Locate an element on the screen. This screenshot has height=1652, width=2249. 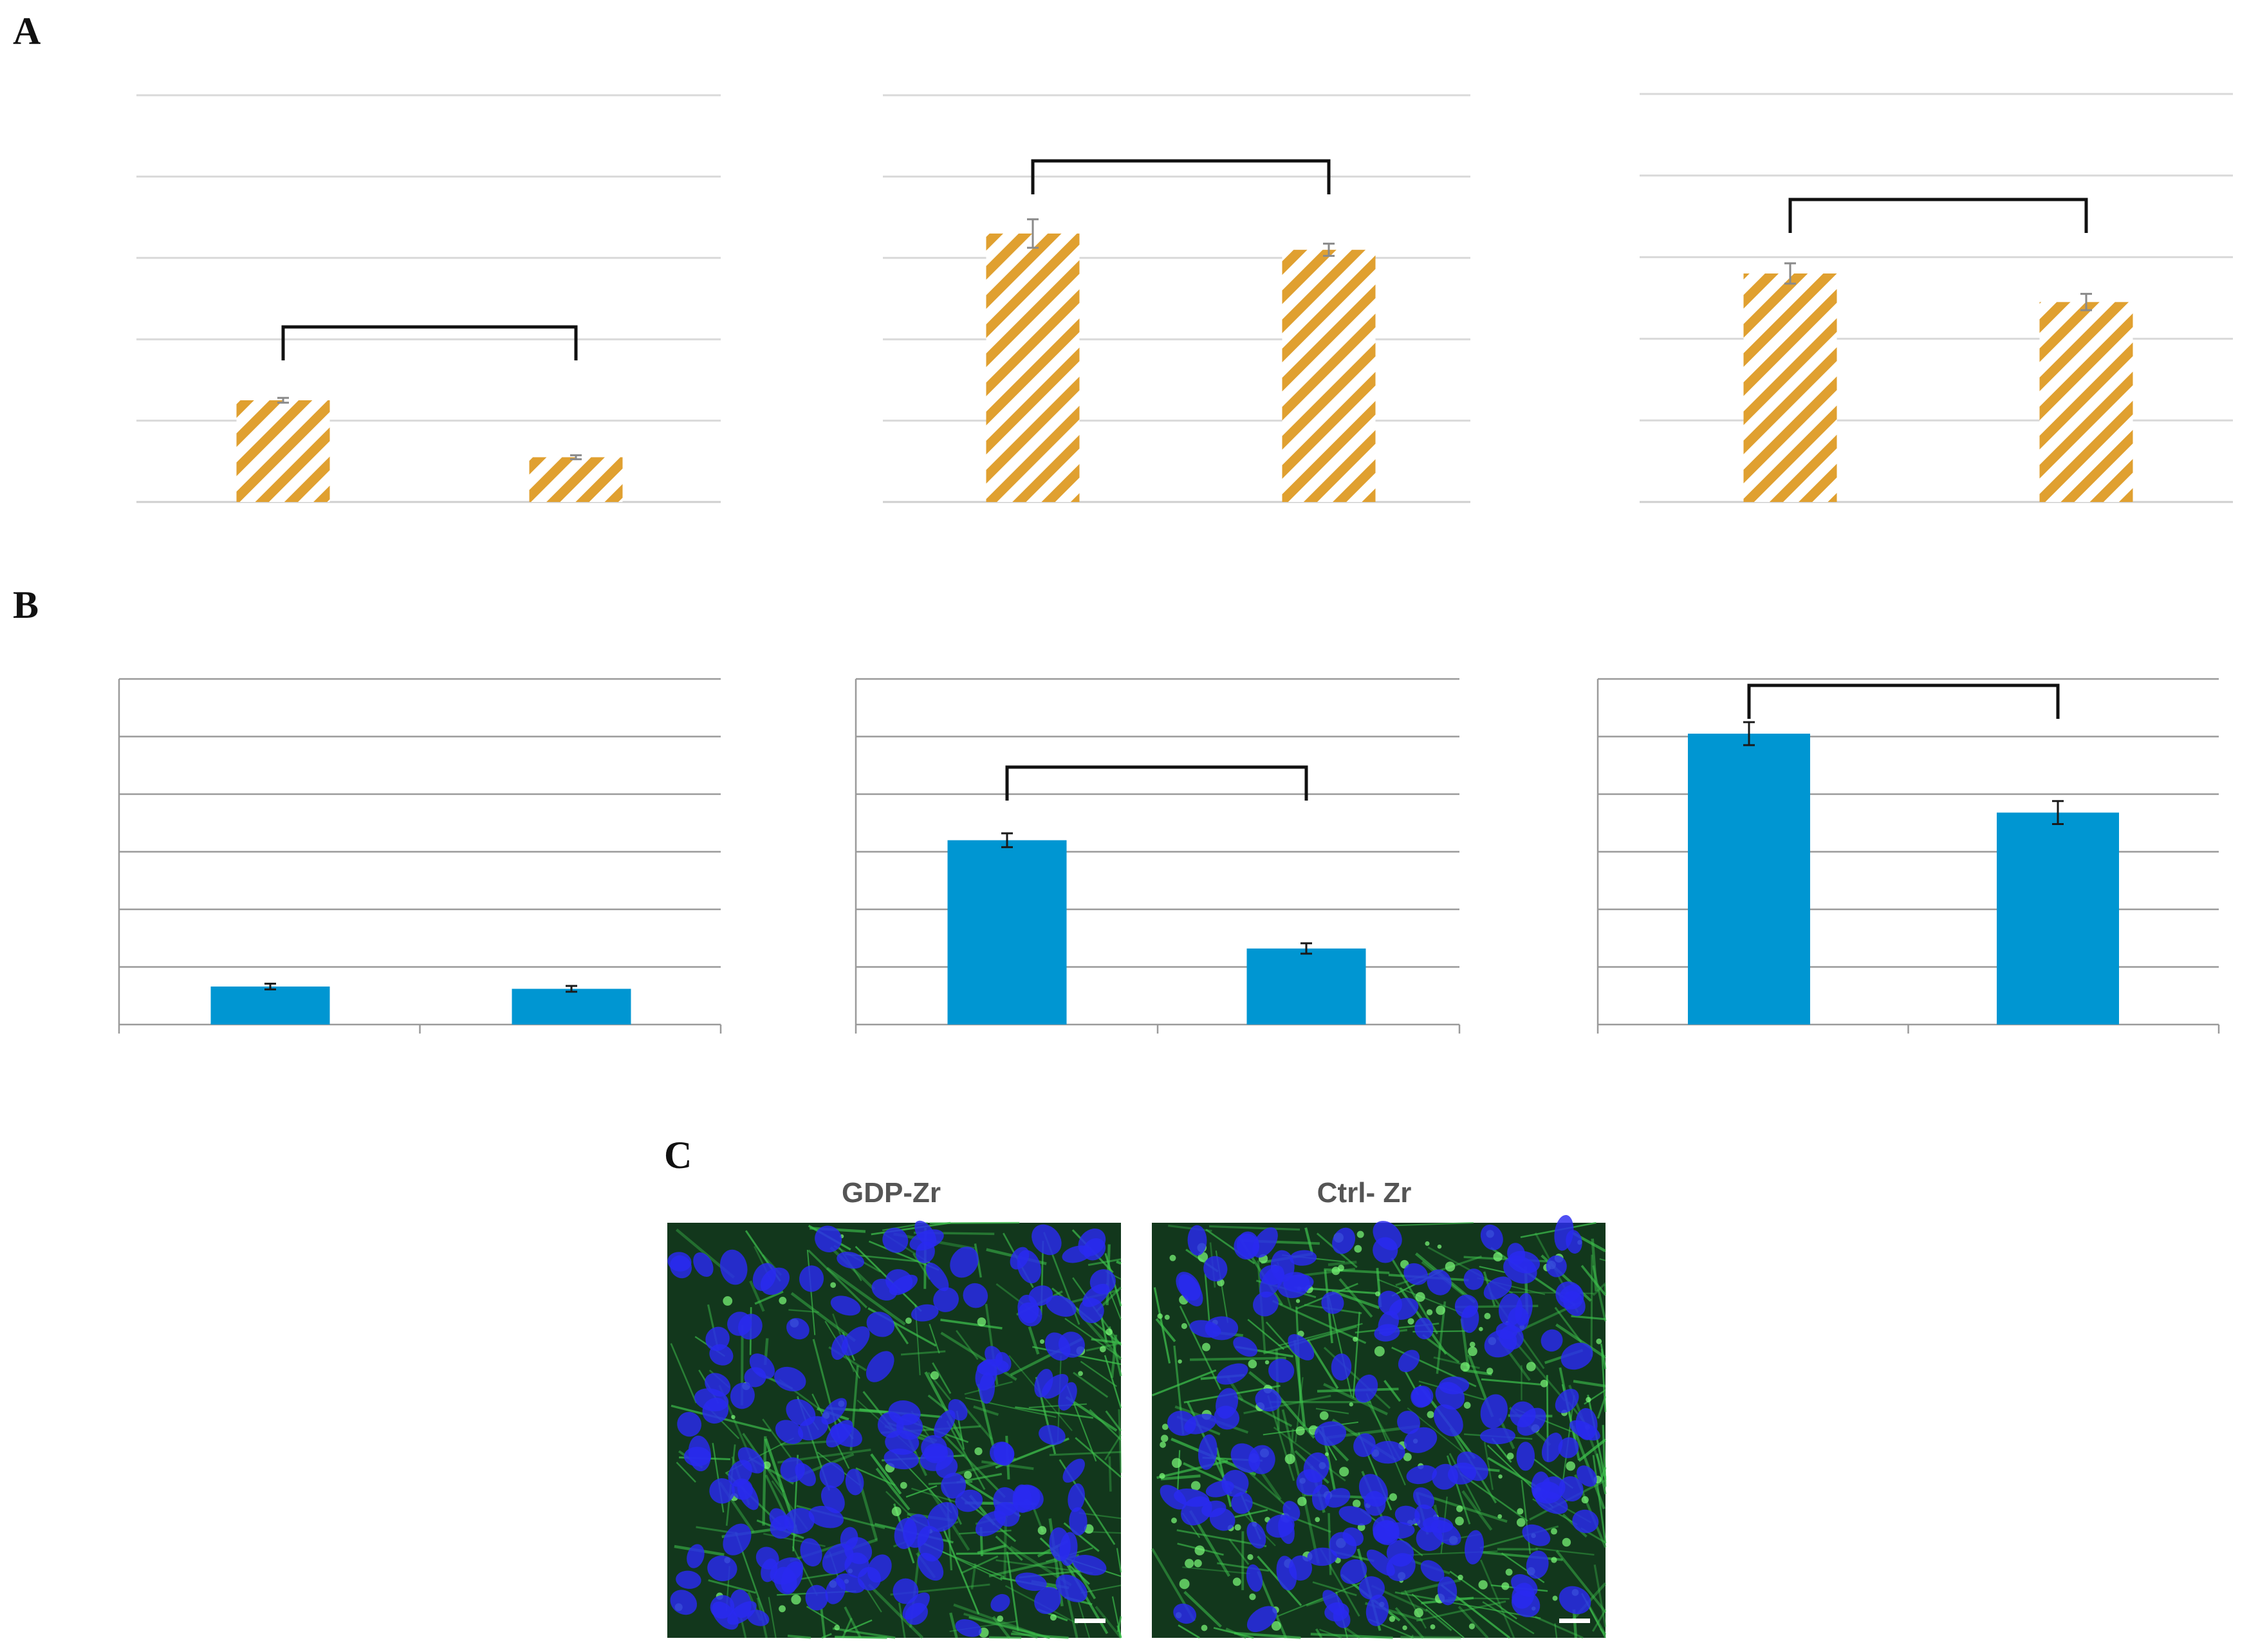
micrograph-gdp-zr is located at coordinates (894, 1429).